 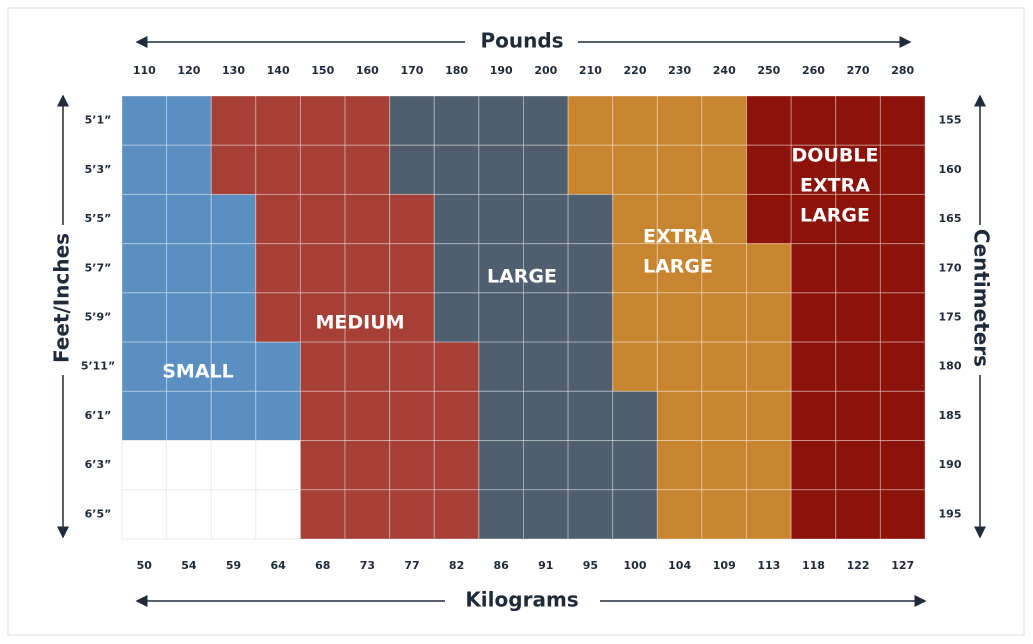 I want to click on pounds-label: 240, so click(x=724, y=70).